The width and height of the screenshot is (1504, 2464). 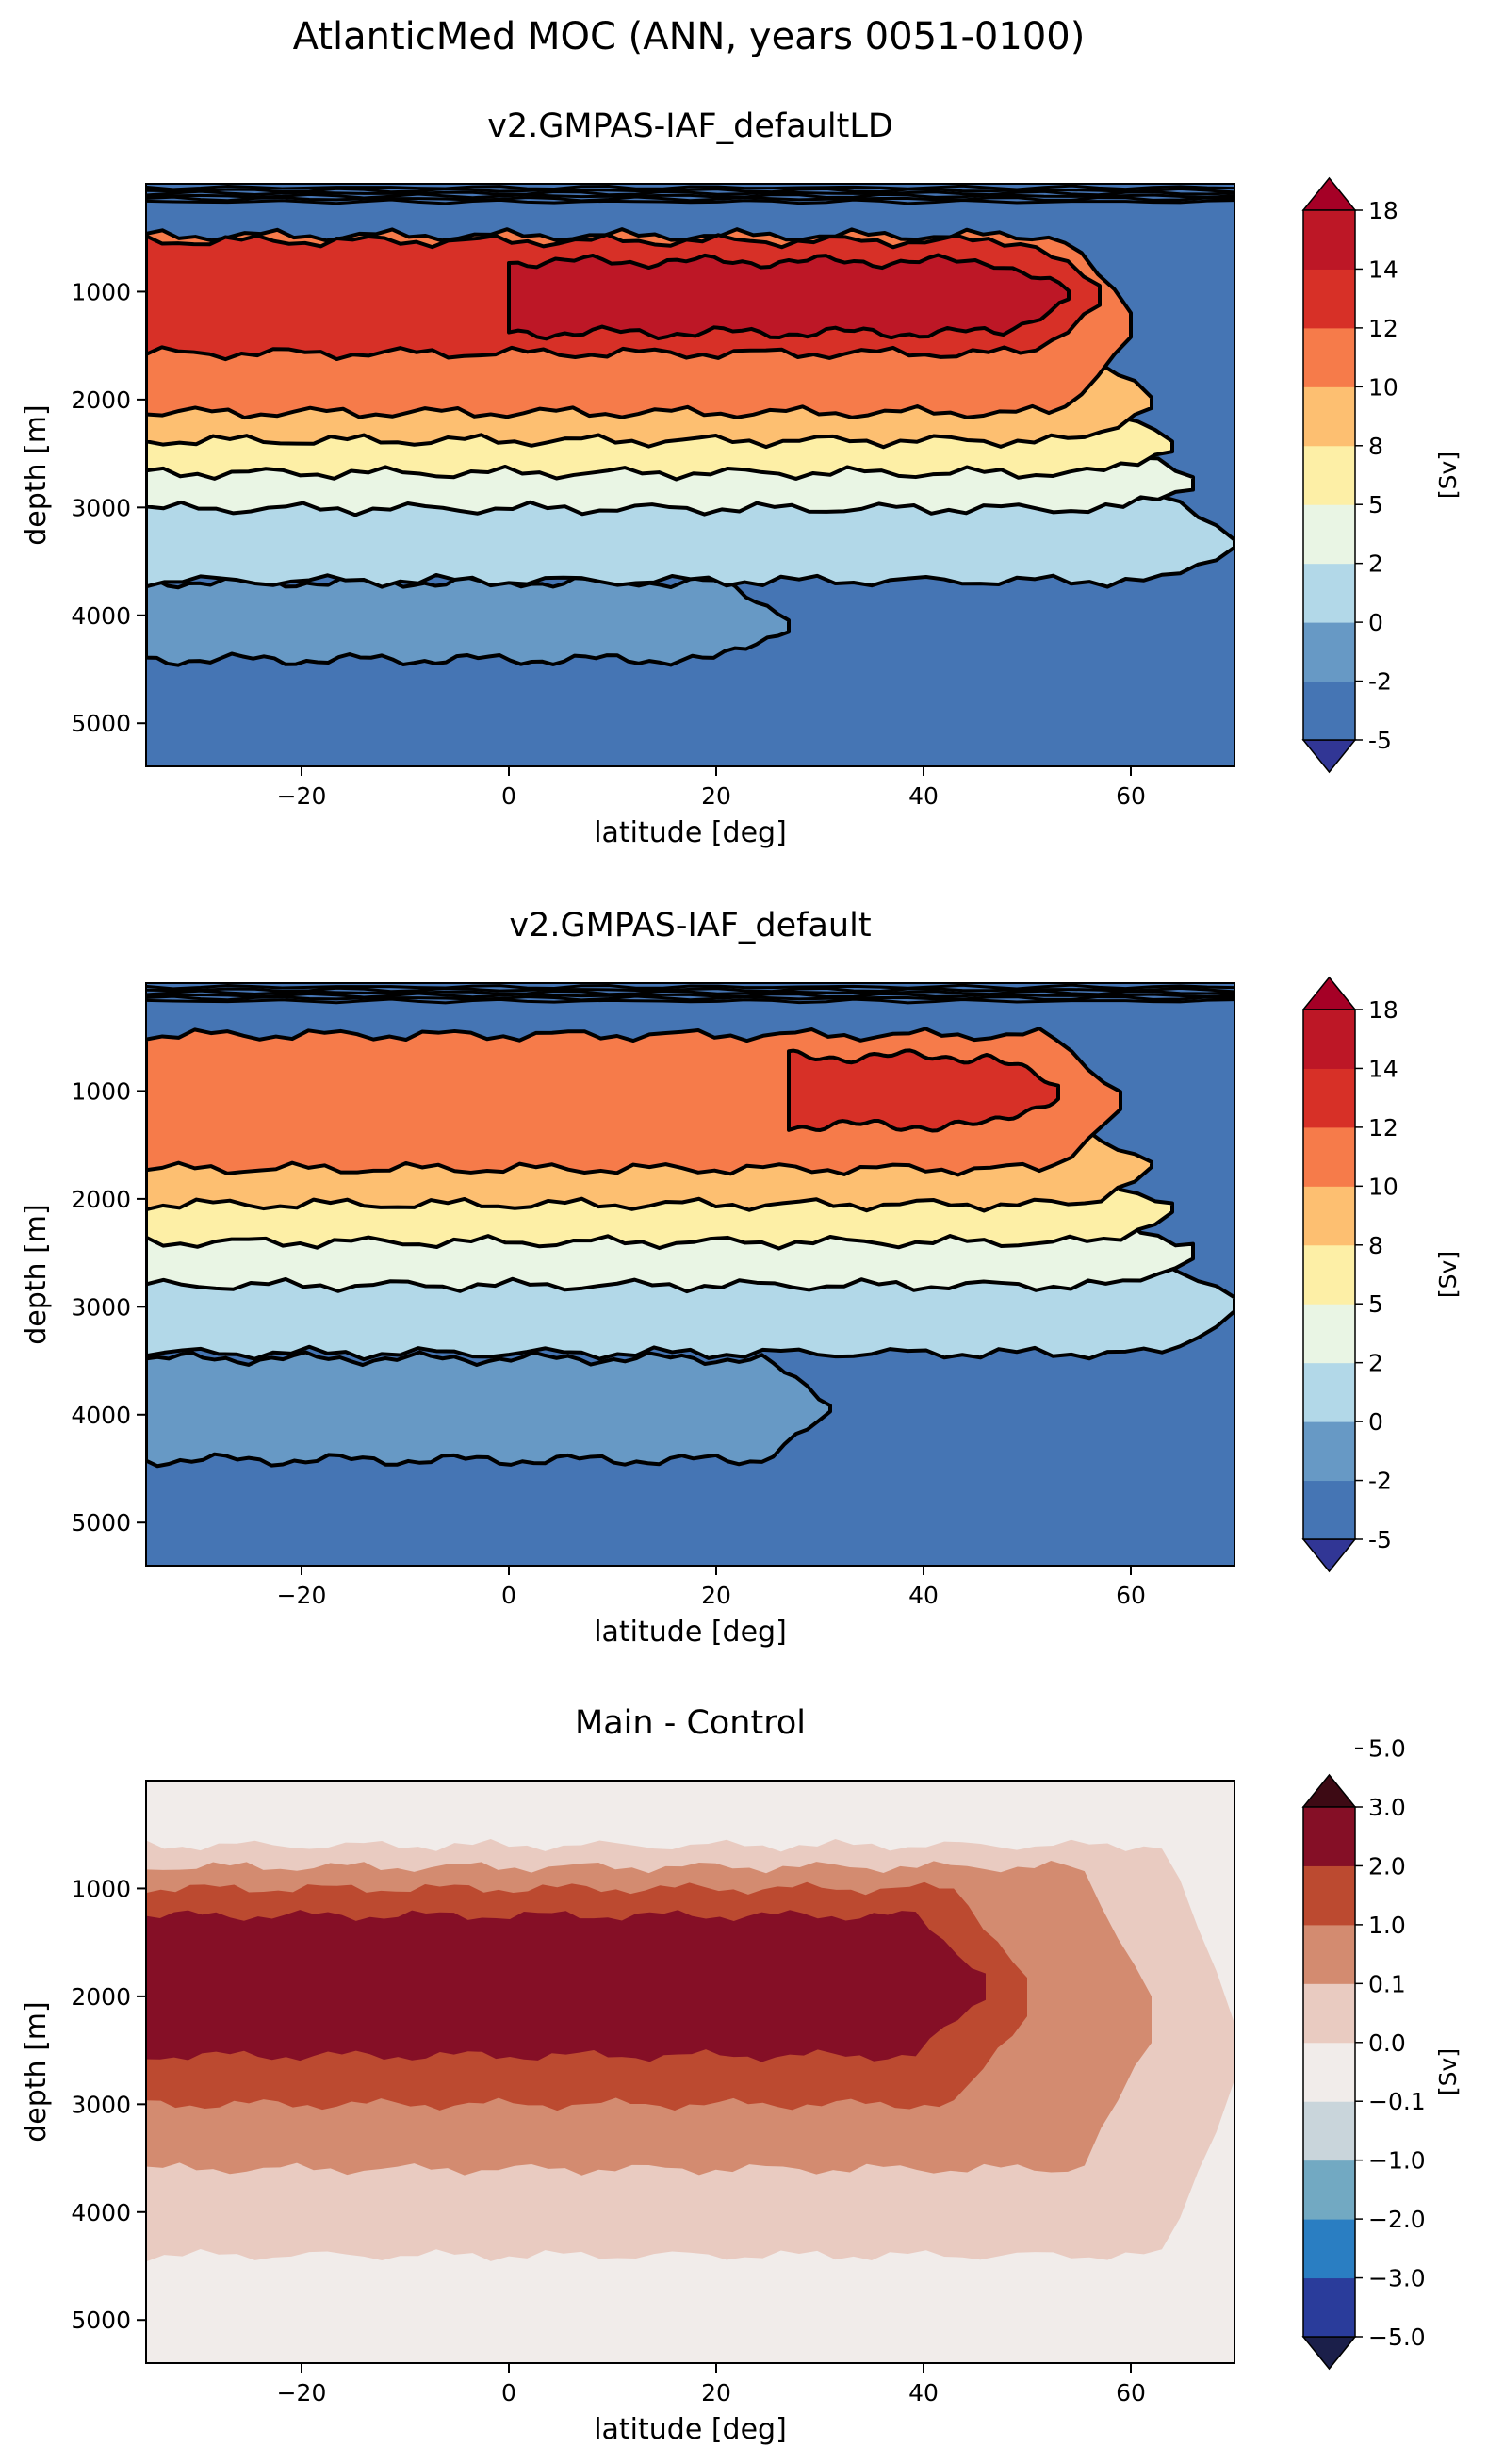 I want to click on figure-title: AtlanticMed MOC (ANN, years 0051-0100), so click(x=689, y=36).